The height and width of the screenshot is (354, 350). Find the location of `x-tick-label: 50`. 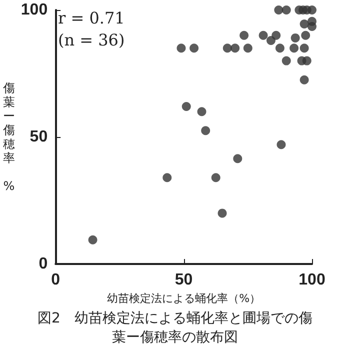

x-tick-label: 50 is located at coordinates (183, 280).